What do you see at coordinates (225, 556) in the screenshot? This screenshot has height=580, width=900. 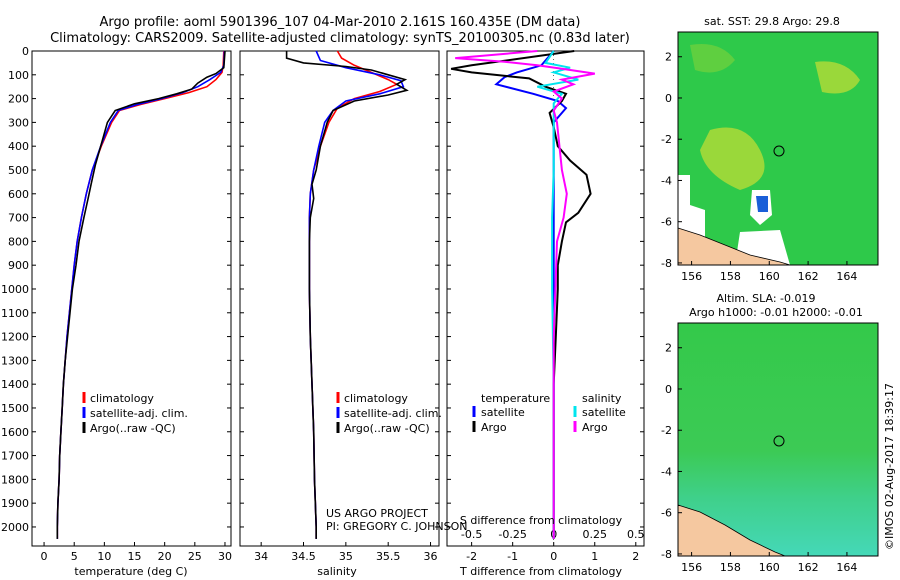 I see `x-tick-label: 30` at bounding box center [225, 556].